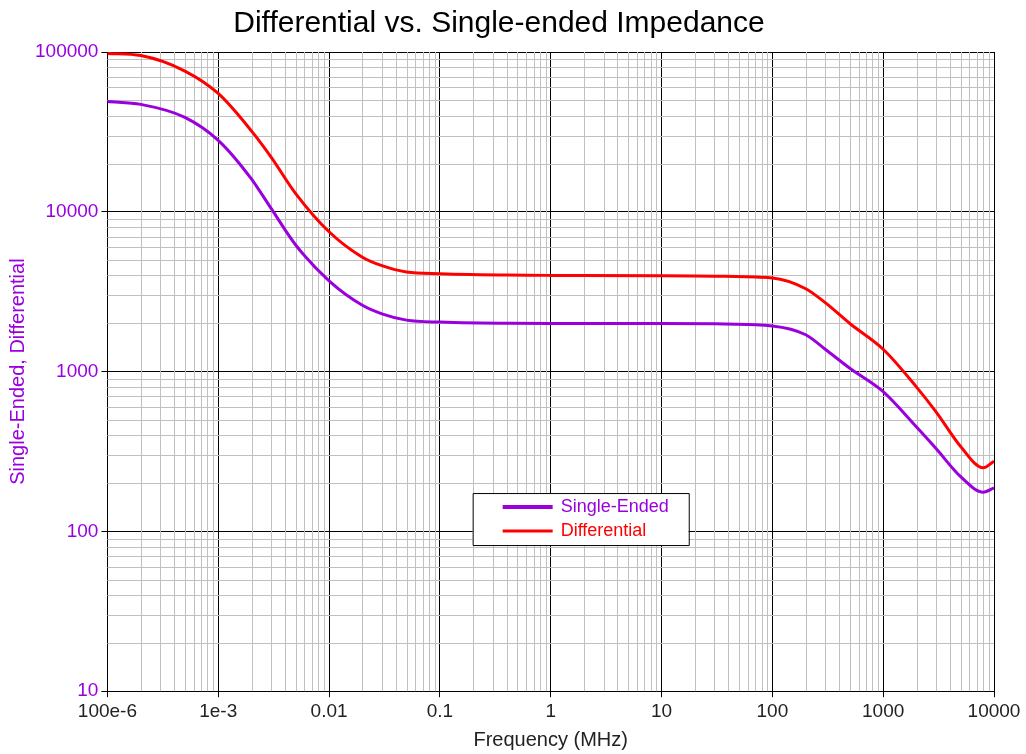 The height and width of the screenshot is (754, 1026). What do you see at coordinates (77, 370) in the screenshot?
I see `y-tick-label: 1000` at bounding box center [77, 370].